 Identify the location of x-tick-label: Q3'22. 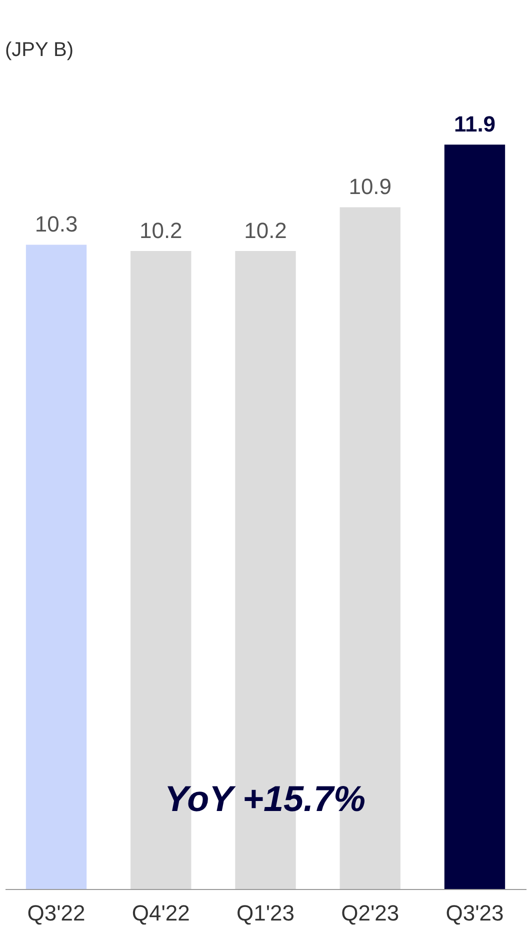
(56, 913).